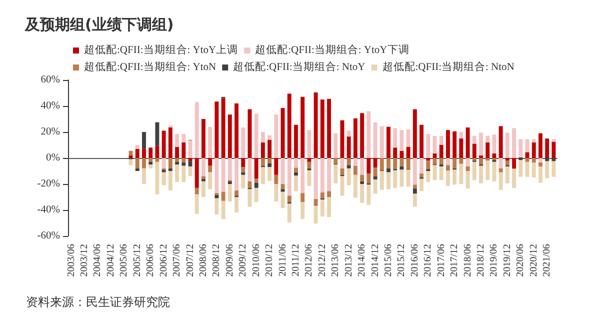  Describe the element at coordinates (402, 260) in the screenshot. I see `x-tick-label: 2015/12` at that location.